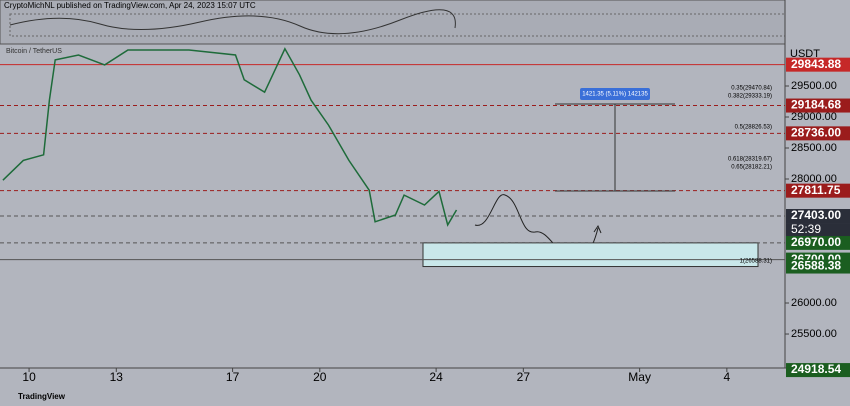 The image size is (850, 406). I want to click on measure-label: 1421.35 (5.11%) 142135, so click(615, 95).